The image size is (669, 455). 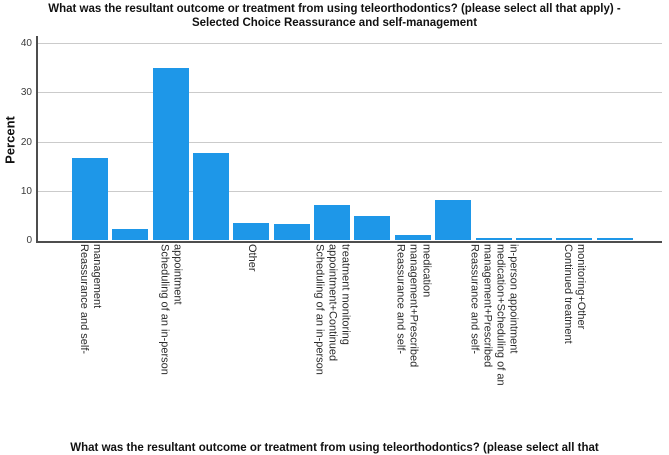 I want to click on y-tick-label-0: 0, so click(x=29, y=240).